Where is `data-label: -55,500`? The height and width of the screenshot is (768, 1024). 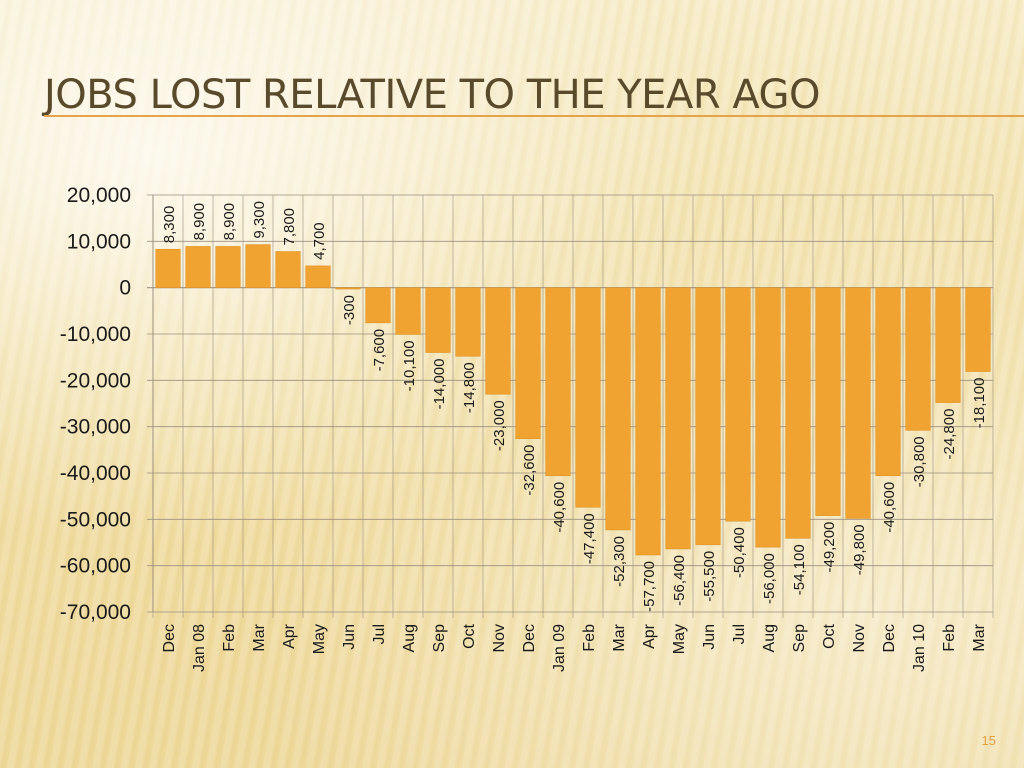
data-label: -55,500 is located at coordinates (709, 576).